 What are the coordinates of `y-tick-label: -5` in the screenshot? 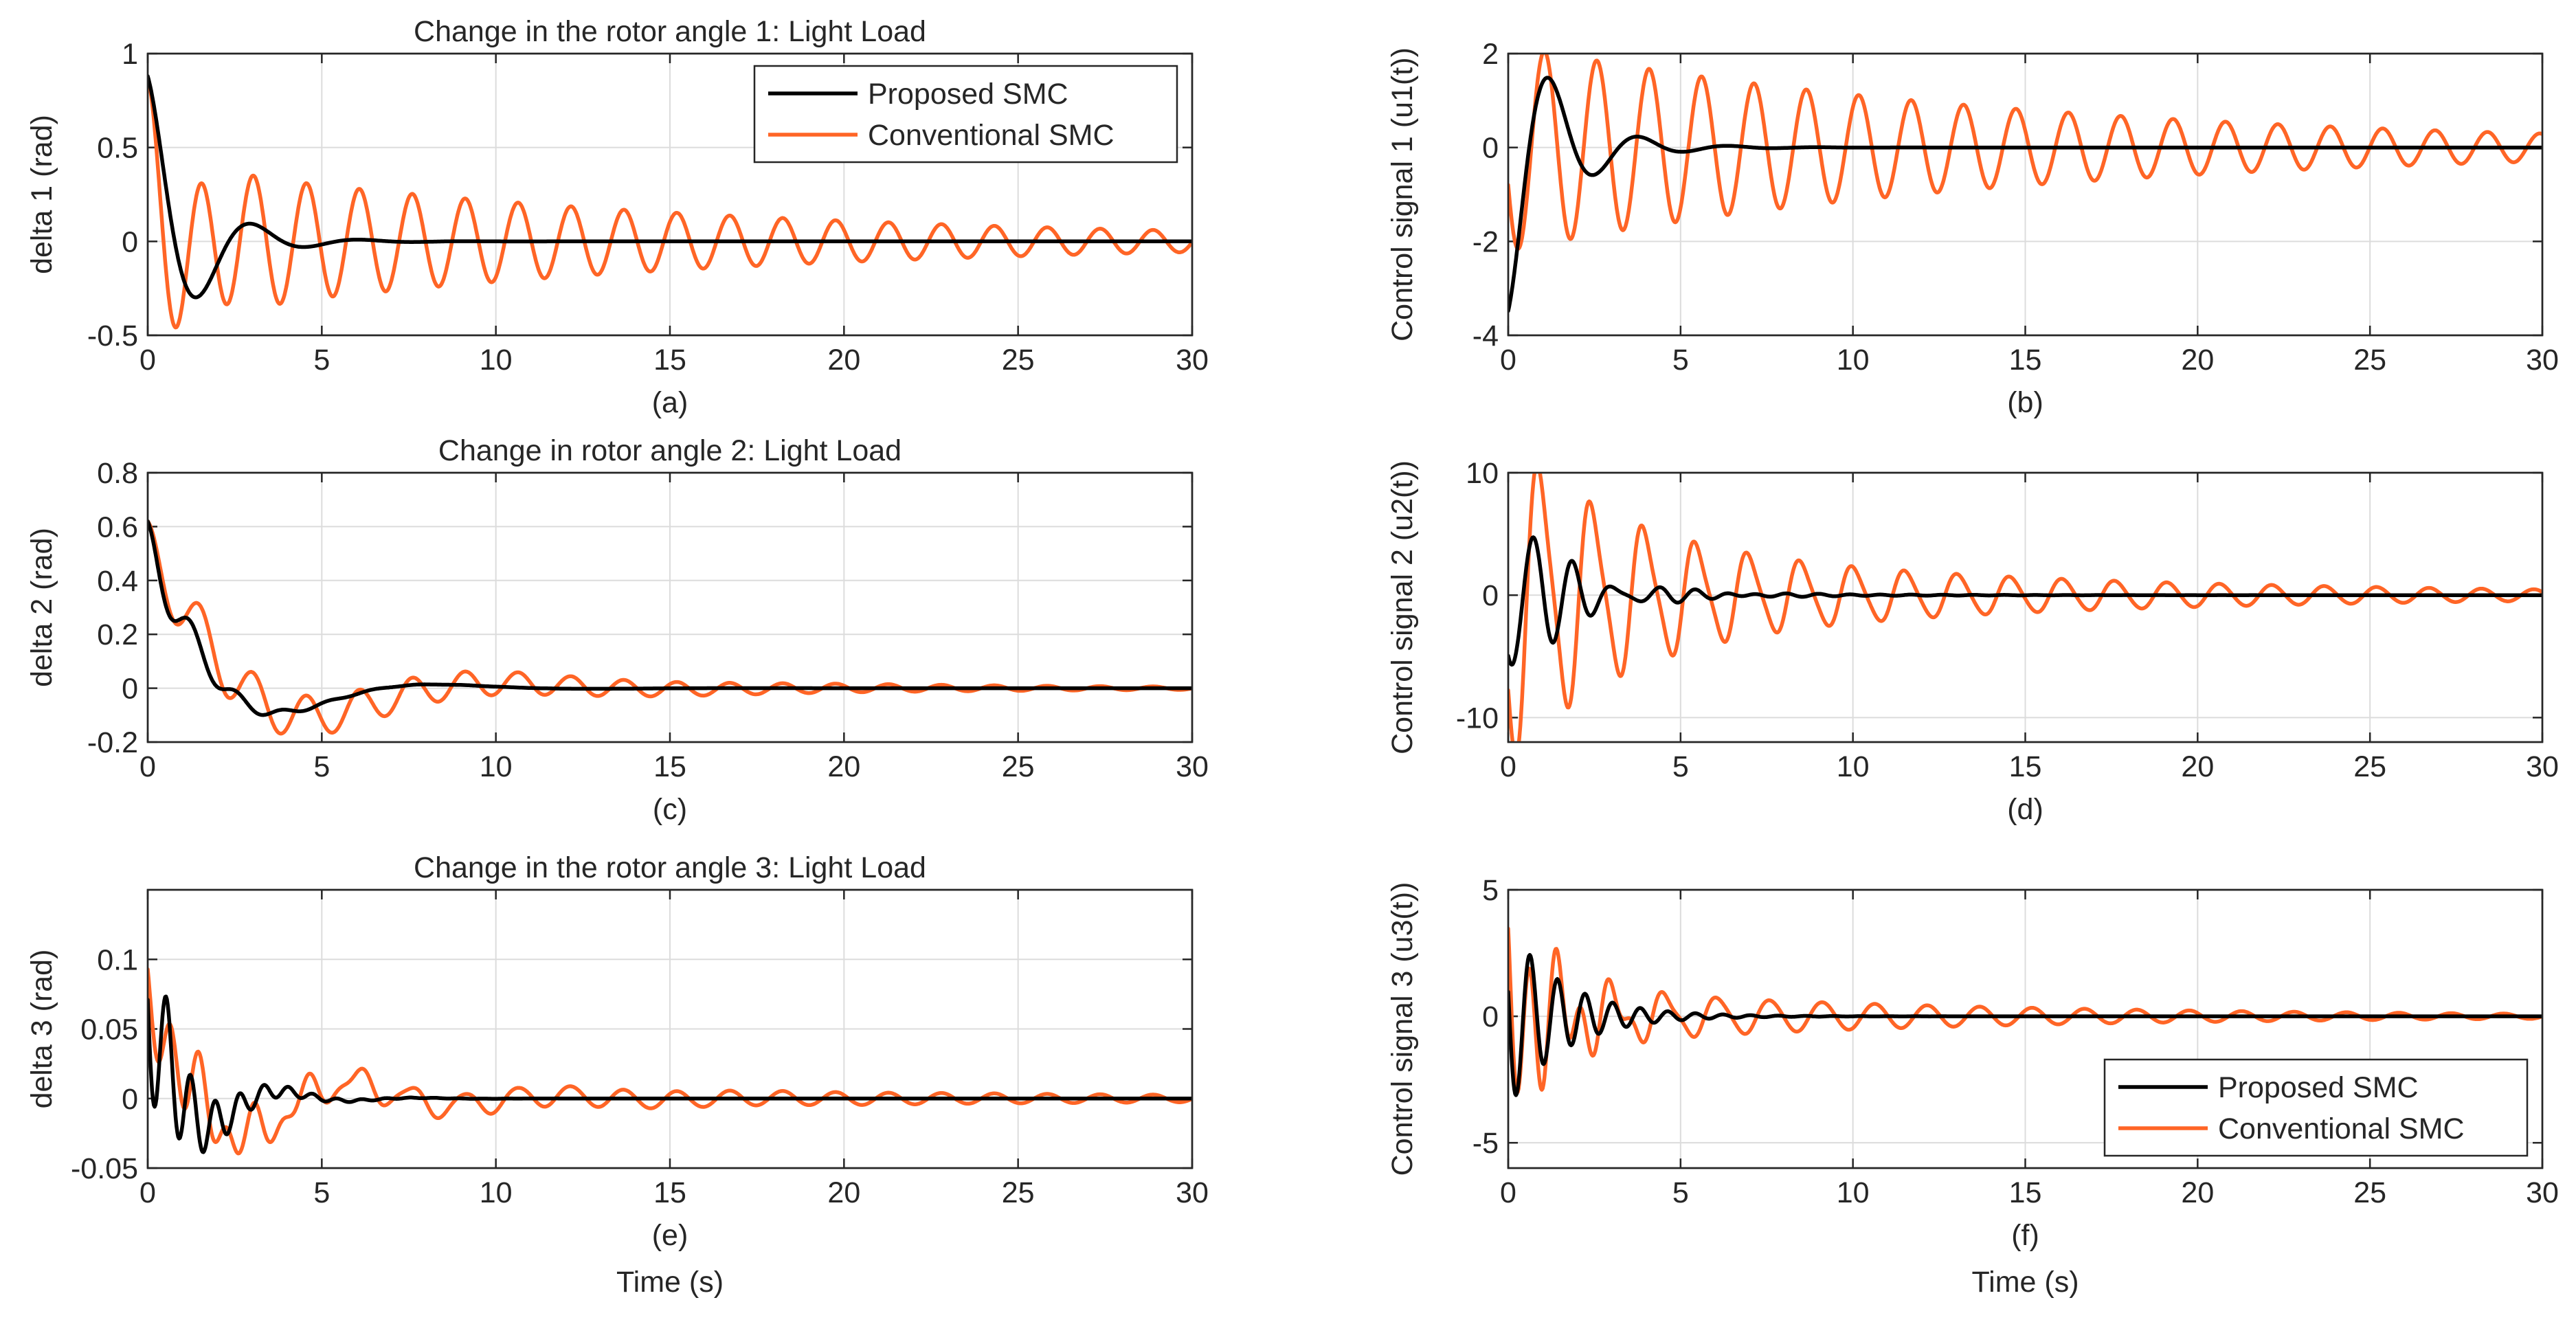 It's located at (1485, 1143).